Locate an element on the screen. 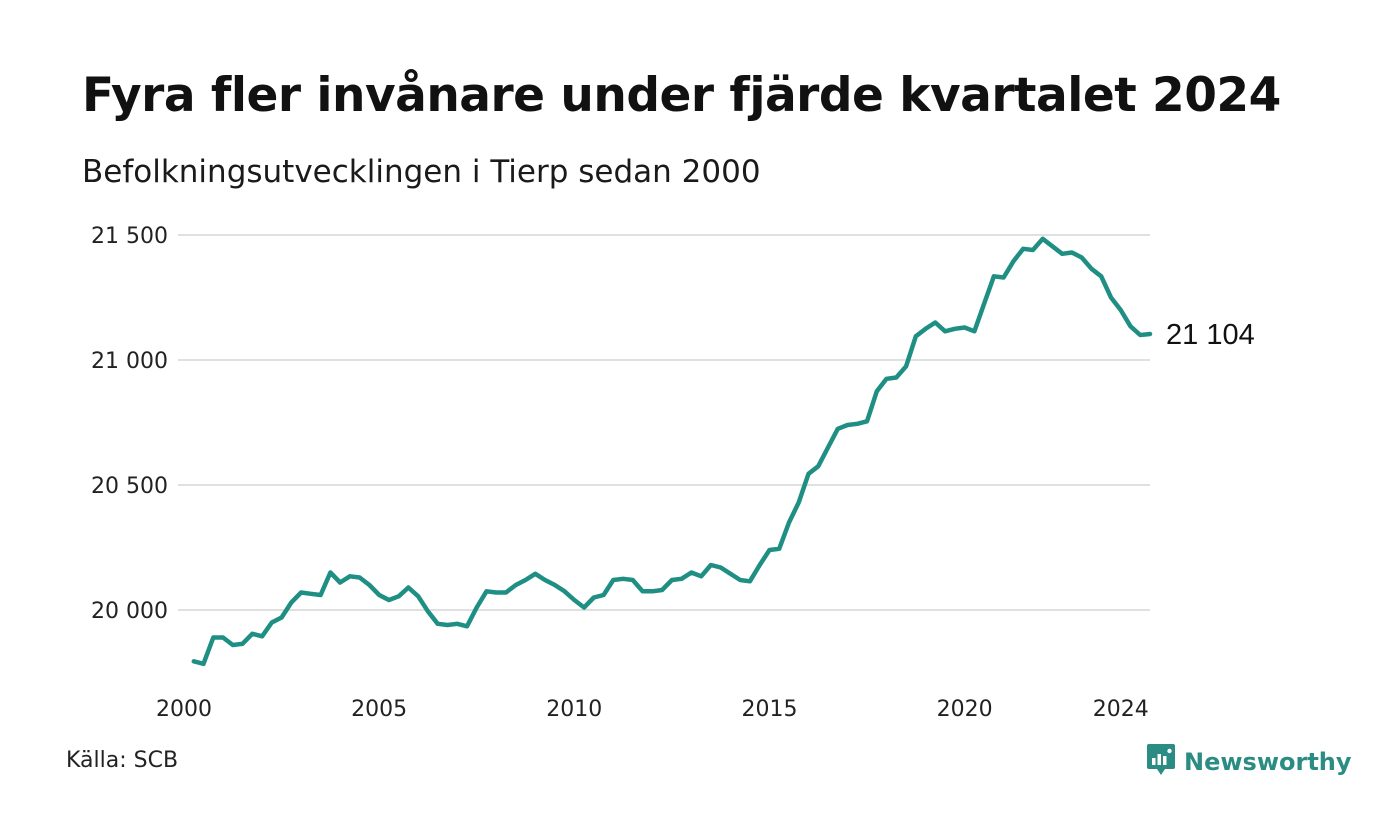 The height and width of the screenshot is (840, 1400). y-tick-label: 20 000 is located at coordinates (129, 611).